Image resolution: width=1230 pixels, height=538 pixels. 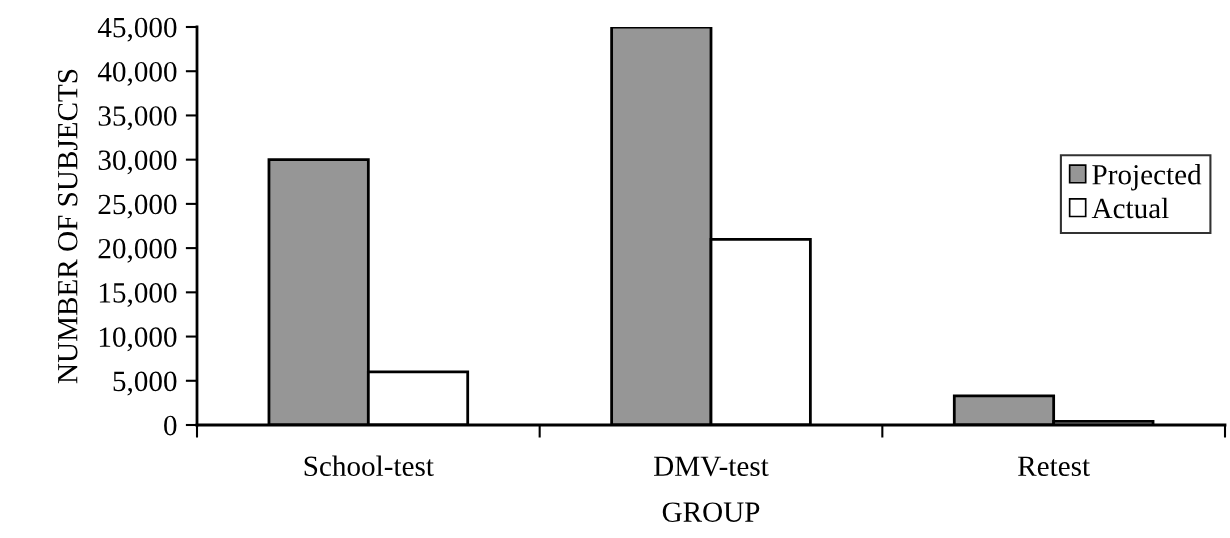 I want to click on y-tick-label: 45,000, so click(x=137, y=29).